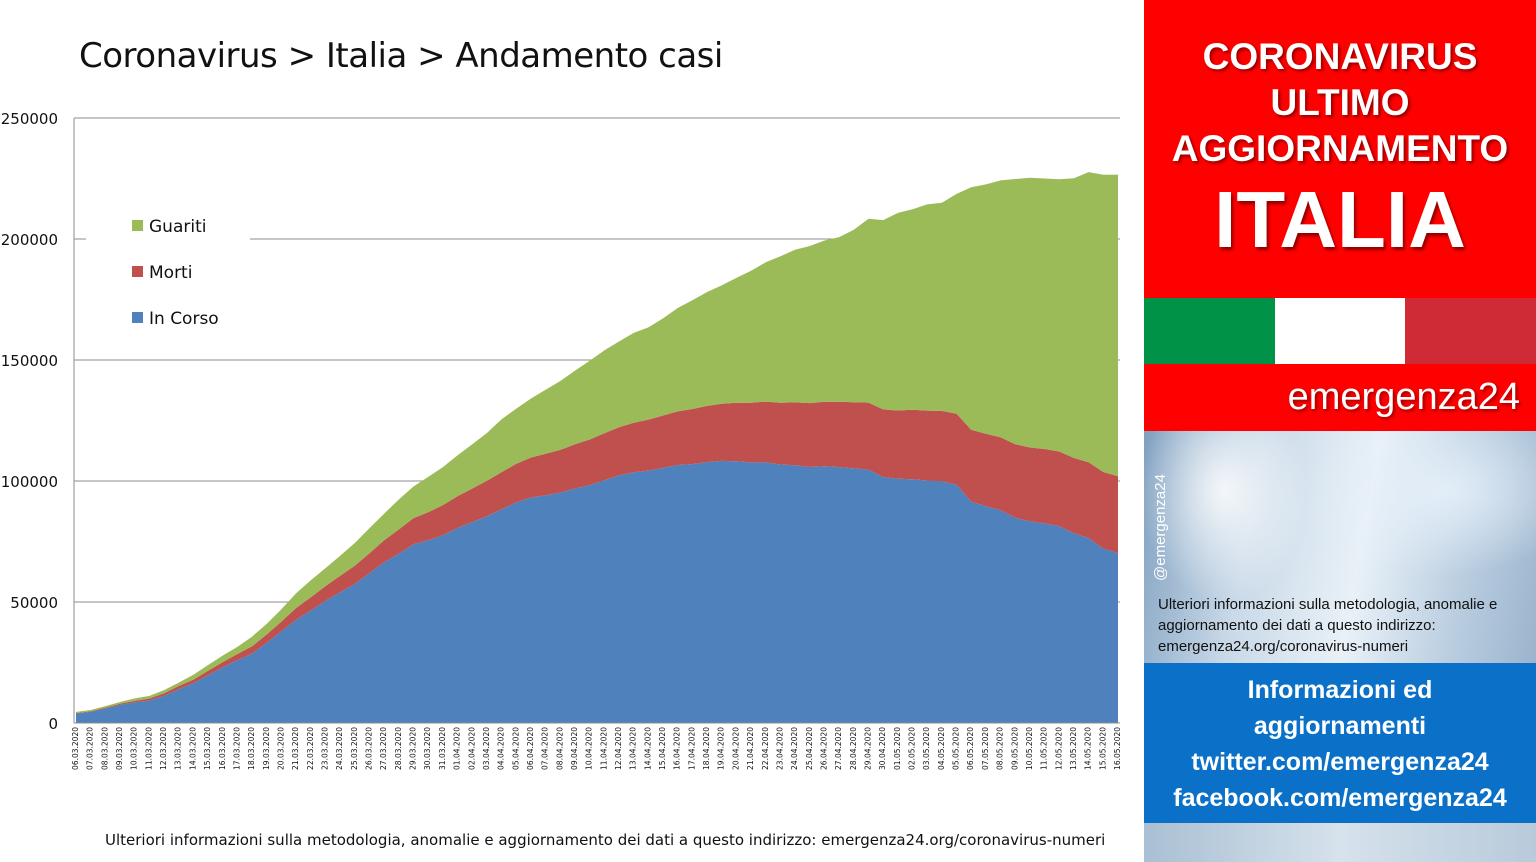 Image resolution: width=1536 pixels, height=862 pixels. Describe the element at coordinates (486, 748) in the screenshot. I see `x-tick-label: 03.04.2020` at that location.